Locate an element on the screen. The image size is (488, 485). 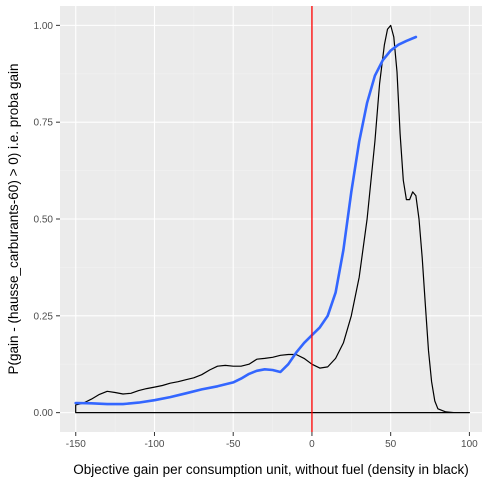
x-tick-label: -100 is located at coordinates (154, 444).